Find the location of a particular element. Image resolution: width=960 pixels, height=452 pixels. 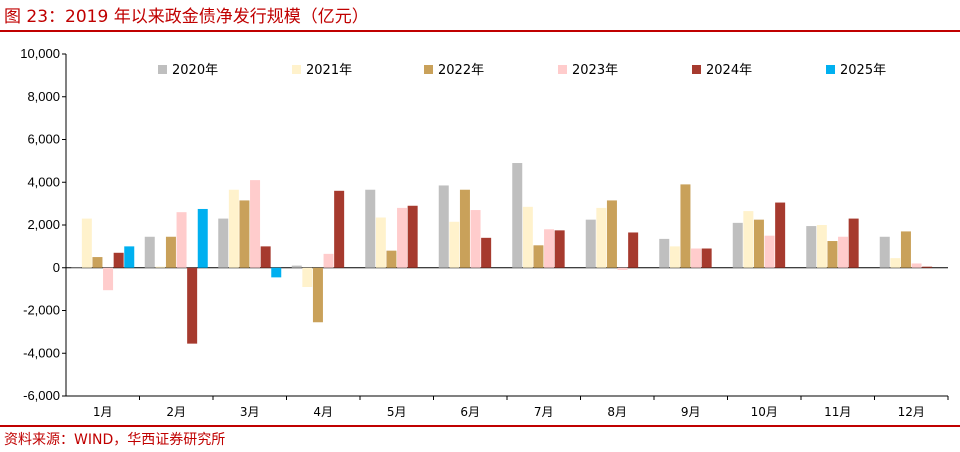

legend-label: 2025年 is located at coordinates (863, 70).